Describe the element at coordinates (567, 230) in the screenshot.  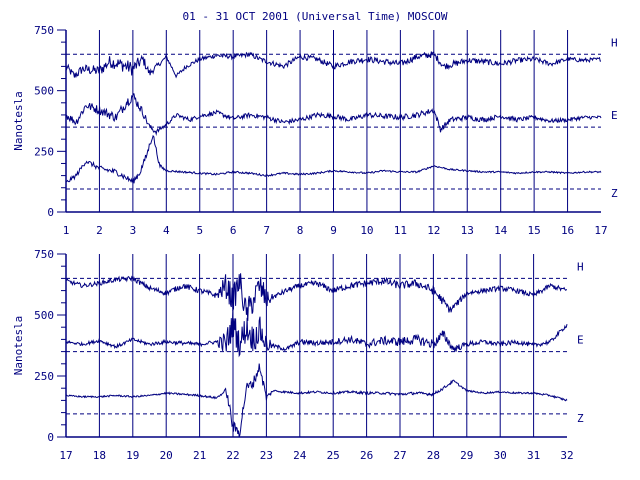
I see `x-tick-label: 16` at that location.